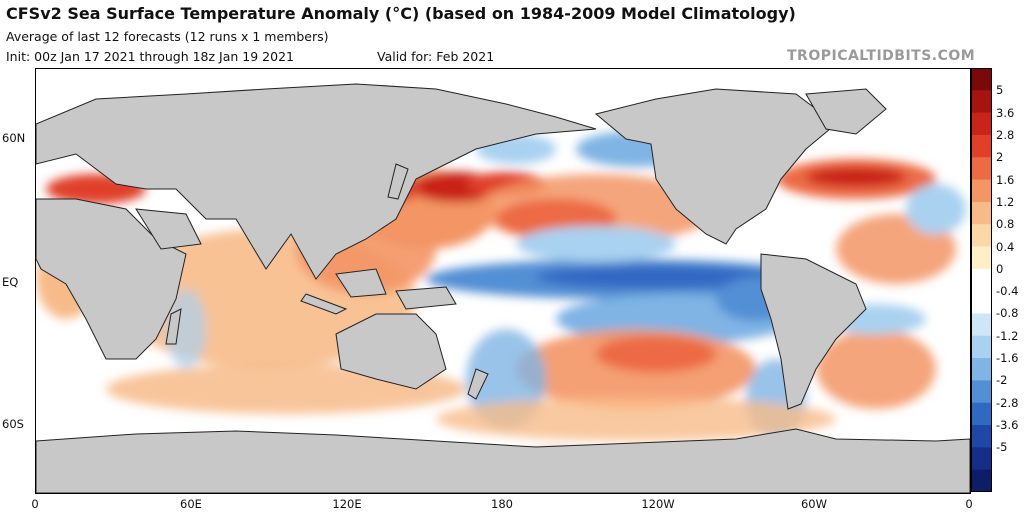 This screenshot has height=513, width=1024. I want to click on africa, so click(111, 279).